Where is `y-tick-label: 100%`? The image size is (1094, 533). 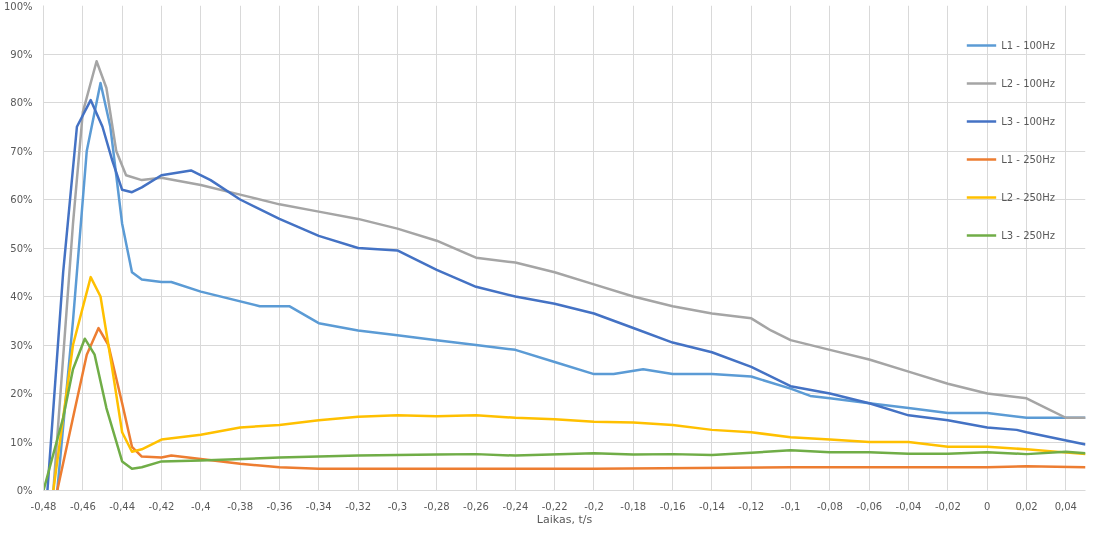 y-tick-label: 100% is located at coordinates (18, 6).